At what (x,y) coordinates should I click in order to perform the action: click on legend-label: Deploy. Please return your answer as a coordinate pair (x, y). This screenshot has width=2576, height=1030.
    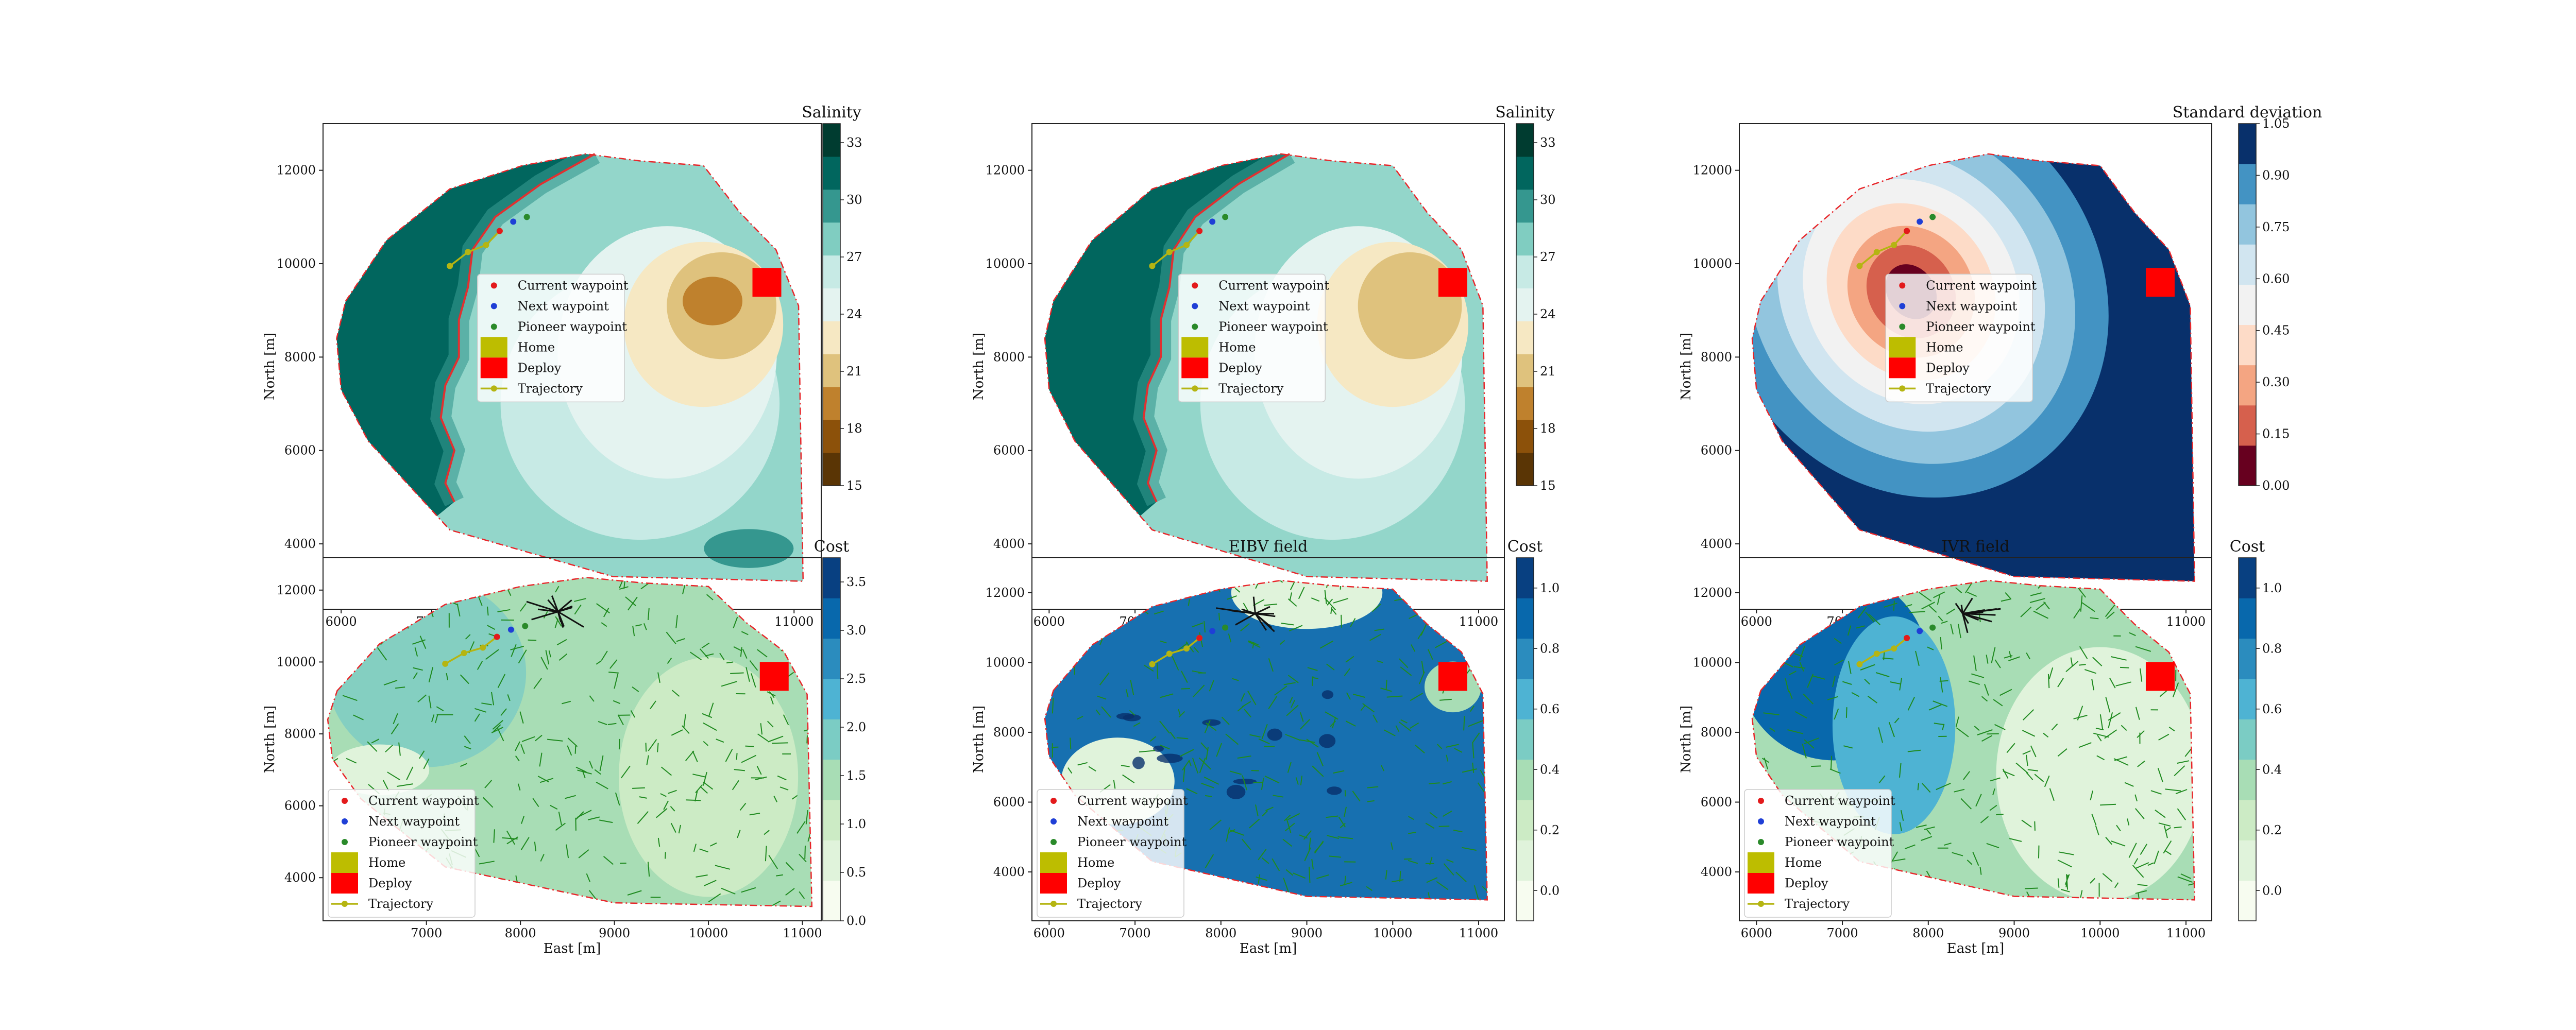
    Looking at the image, I should click on (1806, 883).